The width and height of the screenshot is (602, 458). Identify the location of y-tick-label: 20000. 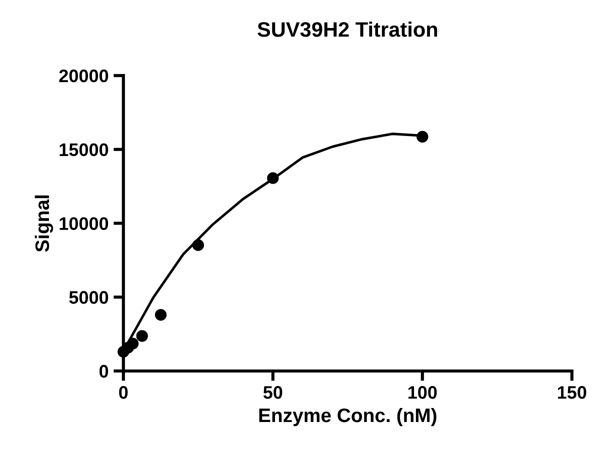
(83, 76).